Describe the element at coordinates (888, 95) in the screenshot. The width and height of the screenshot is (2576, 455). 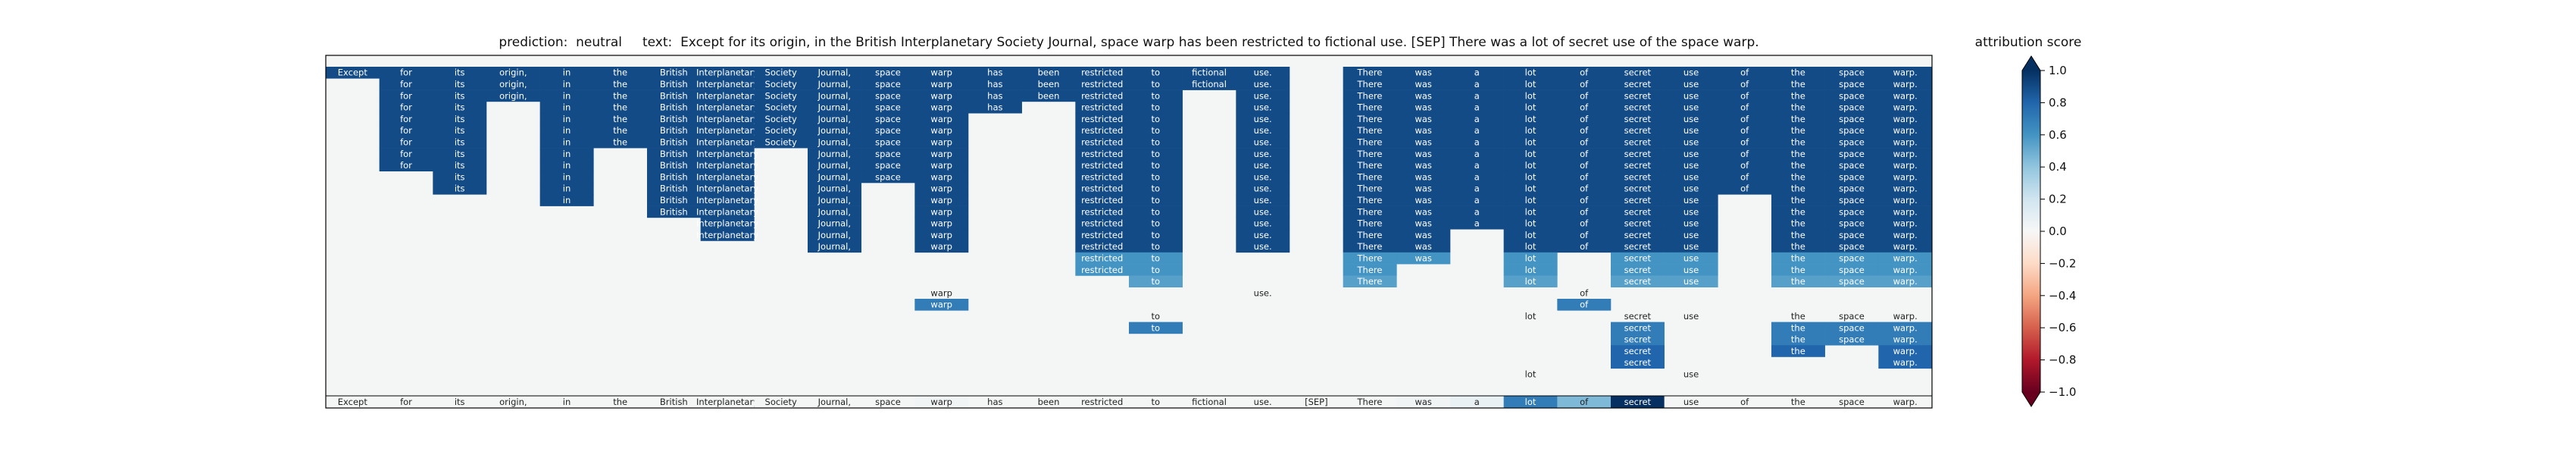
I see `cell-token-label: space` at that location.